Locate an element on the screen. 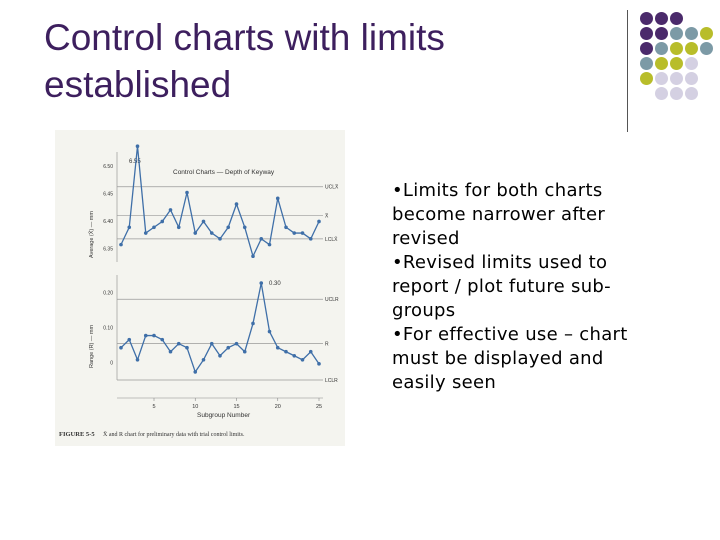 Image resolution: width=720 pixels, height=540 pixels. xbar-limit-label: X̄ is located at coordinates (327, 216).